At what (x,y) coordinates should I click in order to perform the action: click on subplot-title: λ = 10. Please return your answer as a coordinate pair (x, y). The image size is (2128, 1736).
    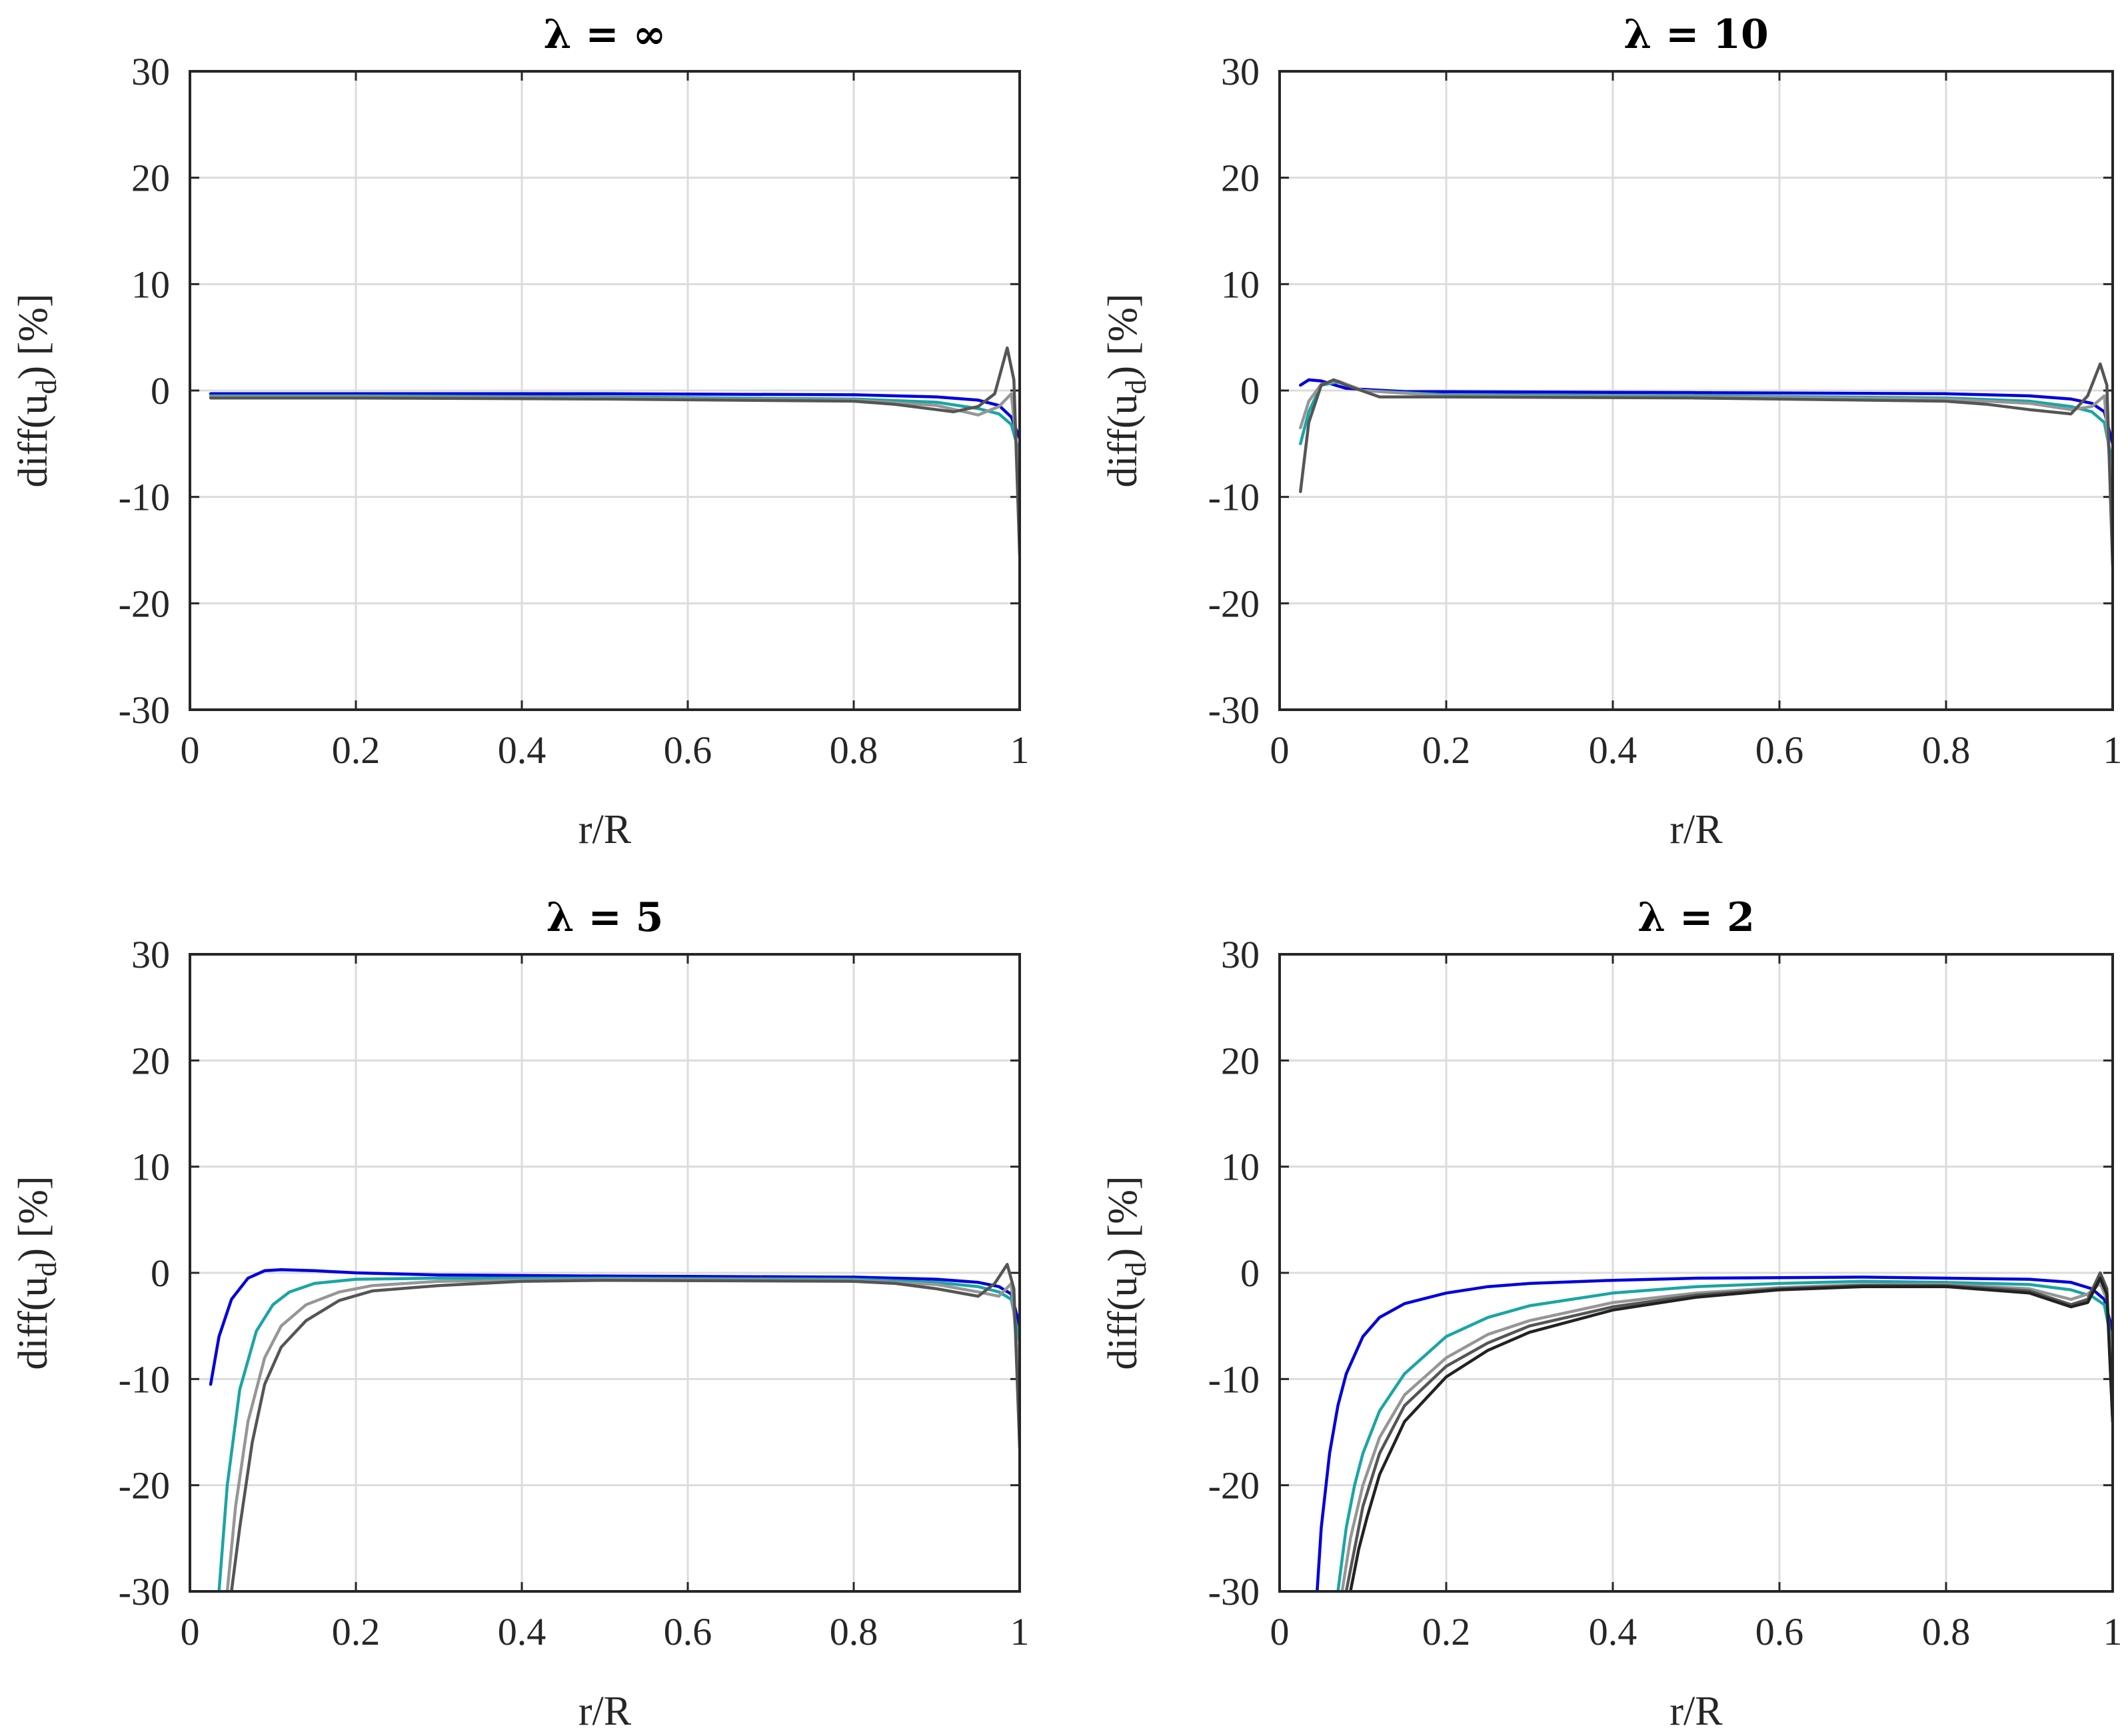
    Looking at the image, I should click on (1696, 34).